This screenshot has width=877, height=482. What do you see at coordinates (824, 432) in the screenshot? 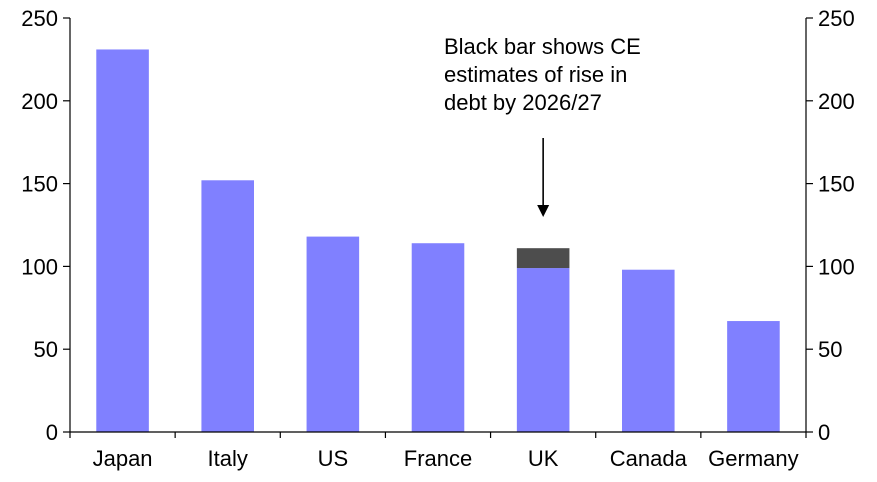
I see `right-y-tick-label: 0` at bounding box center [824, 432].